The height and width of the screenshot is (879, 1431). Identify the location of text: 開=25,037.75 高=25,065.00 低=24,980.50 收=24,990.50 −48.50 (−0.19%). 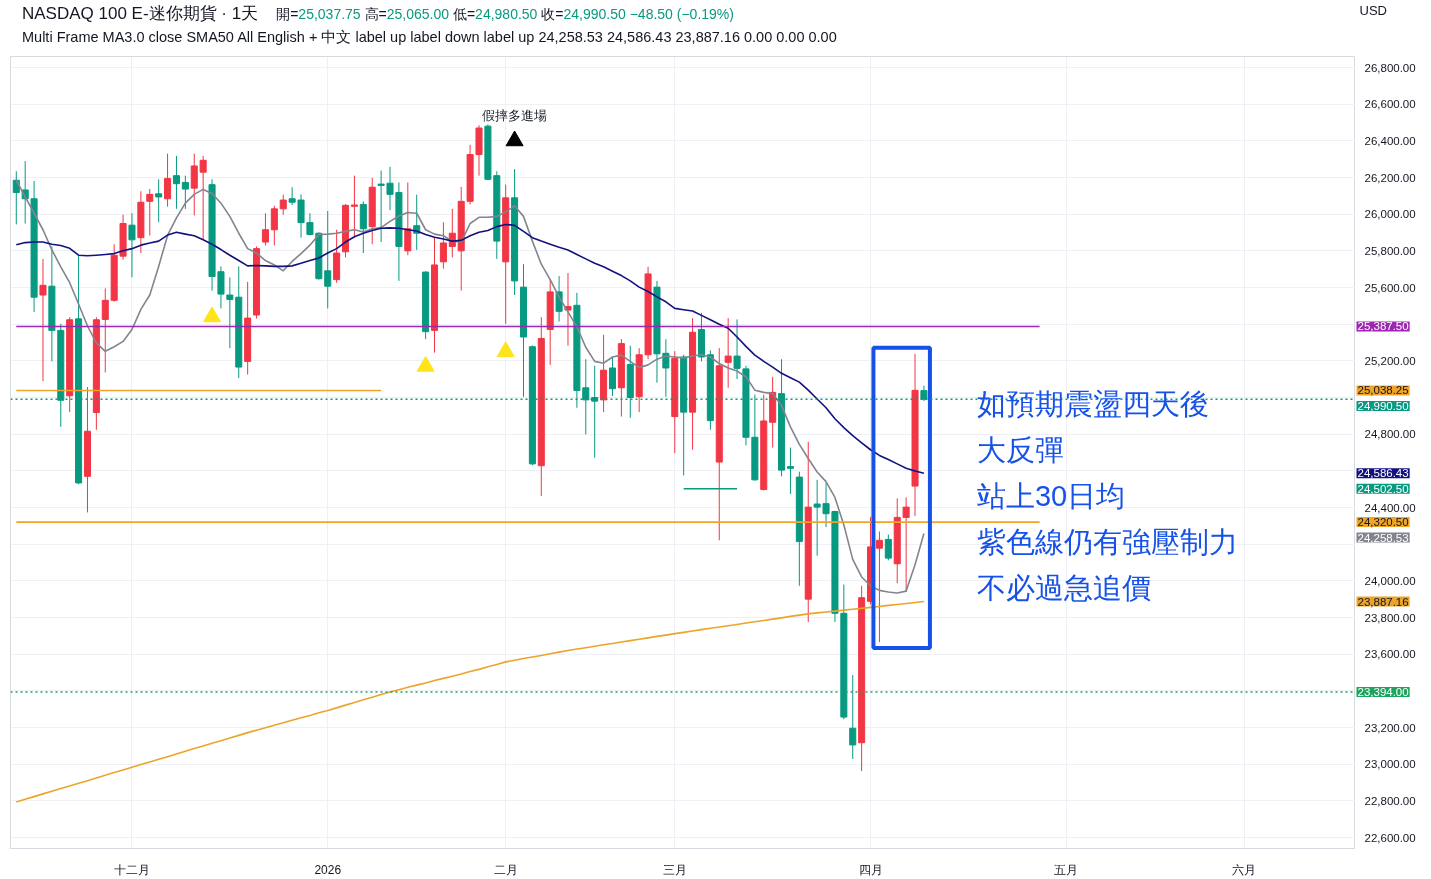
(505, 14).